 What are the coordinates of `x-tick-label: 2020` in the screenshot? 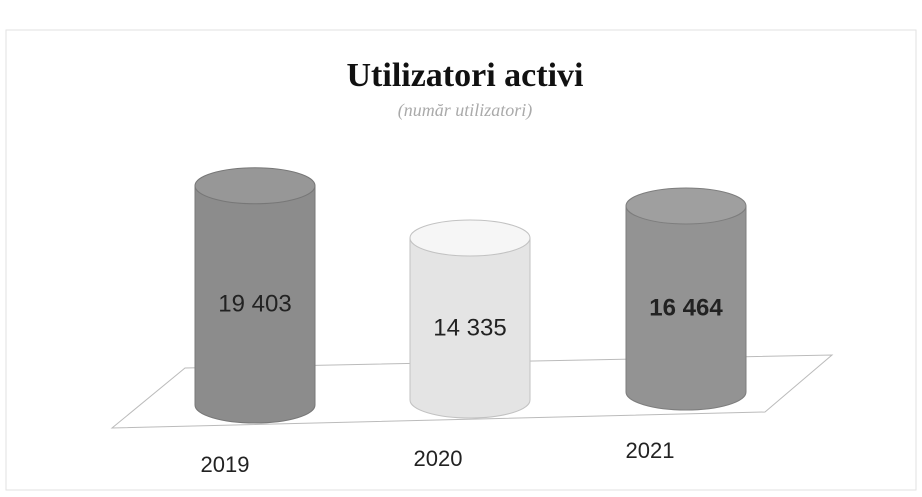 It's located at (438, 458).